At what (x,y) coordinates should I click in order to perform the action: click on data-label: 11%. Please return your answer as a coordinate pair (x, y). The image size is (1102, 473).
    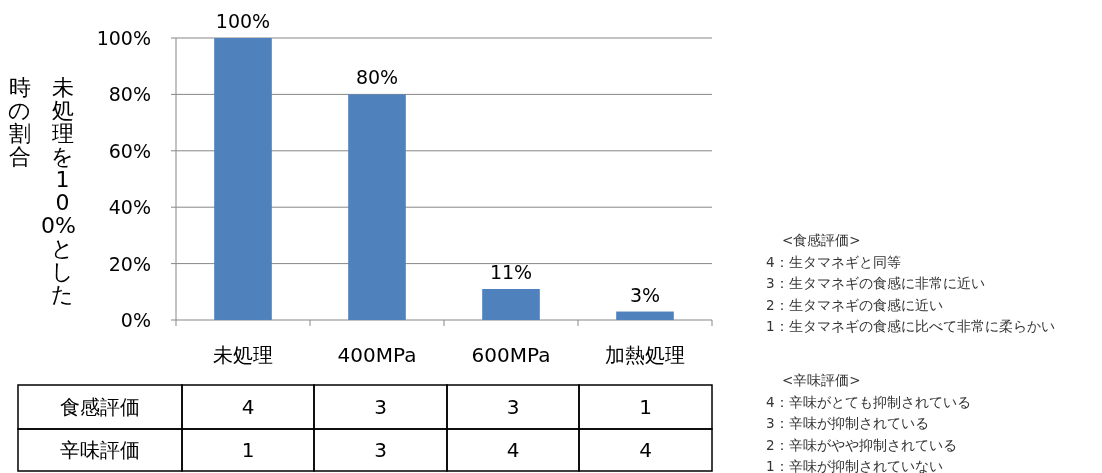
    Looking at the image, I should click on (511, 271).